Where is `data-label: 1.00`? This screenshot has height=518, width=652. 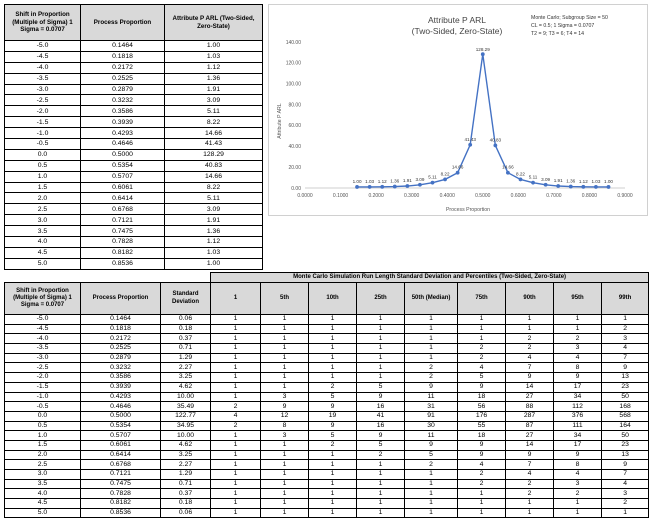 data-label: 1.00 is located at coordinates (357, 181).